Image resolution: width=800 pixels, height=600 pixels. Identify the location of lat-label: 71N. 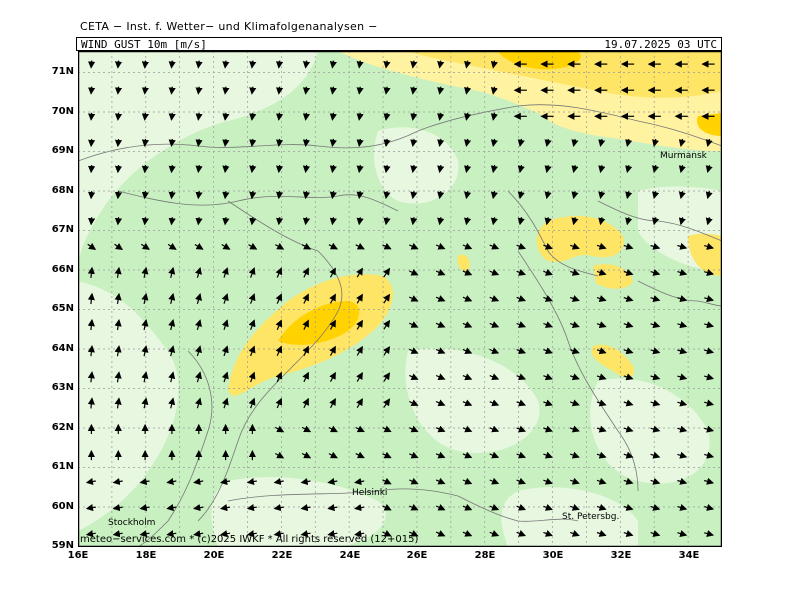
(62, 71).